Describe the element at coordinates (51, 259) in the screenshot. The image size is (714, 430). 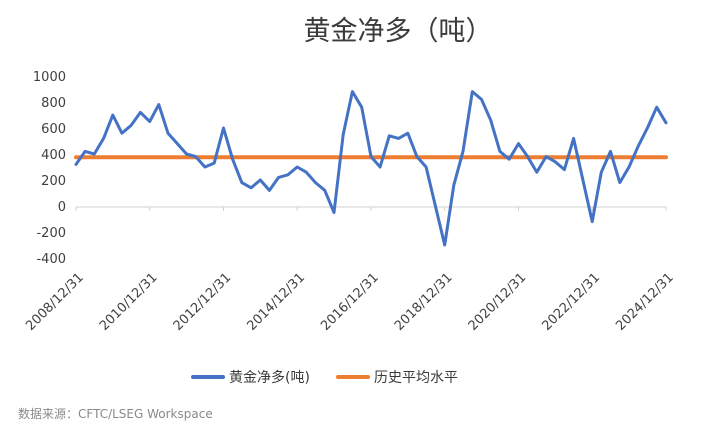
I see `y-tick-label: -400` at that location.